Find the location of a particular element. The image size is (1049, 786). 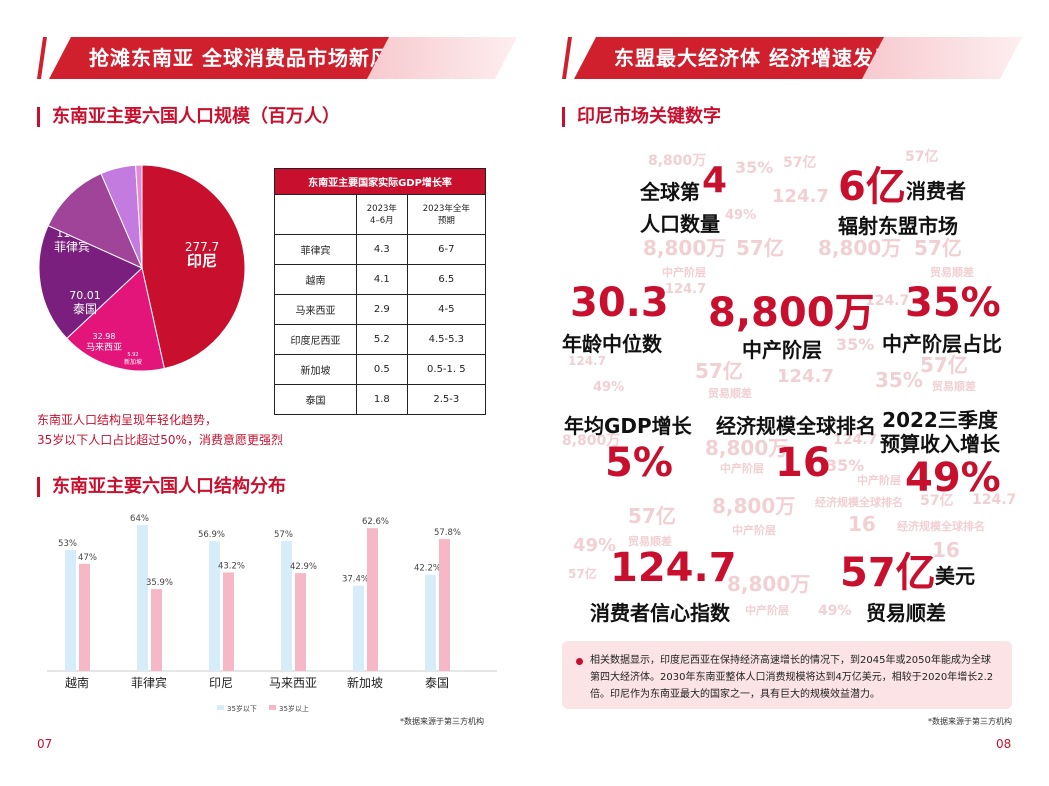

consumers-label: 辐射东盟市场 is located at coordinates (898, 226).